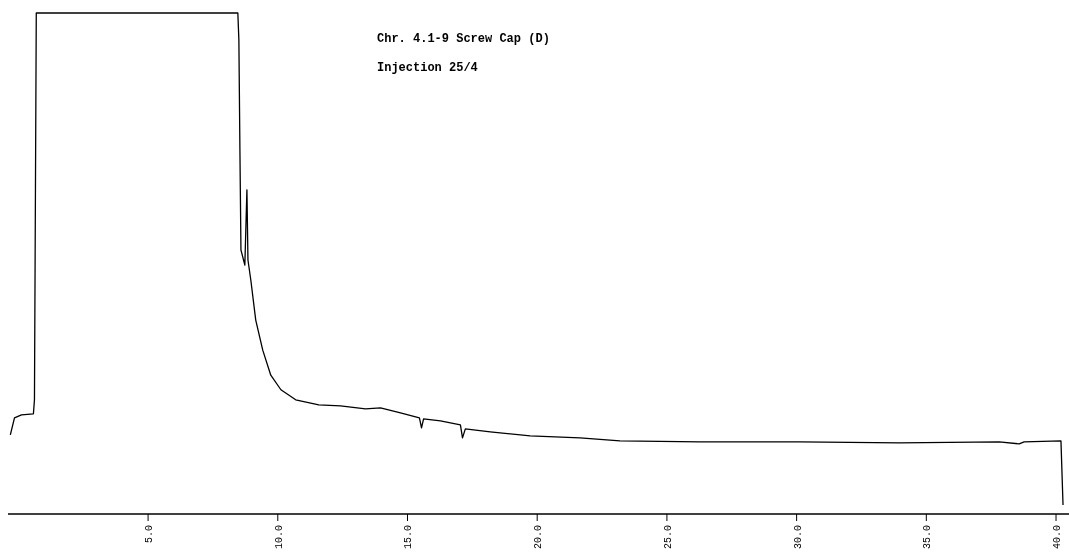  I want to click on x-tick-label: 15.0, so click(409, 537).